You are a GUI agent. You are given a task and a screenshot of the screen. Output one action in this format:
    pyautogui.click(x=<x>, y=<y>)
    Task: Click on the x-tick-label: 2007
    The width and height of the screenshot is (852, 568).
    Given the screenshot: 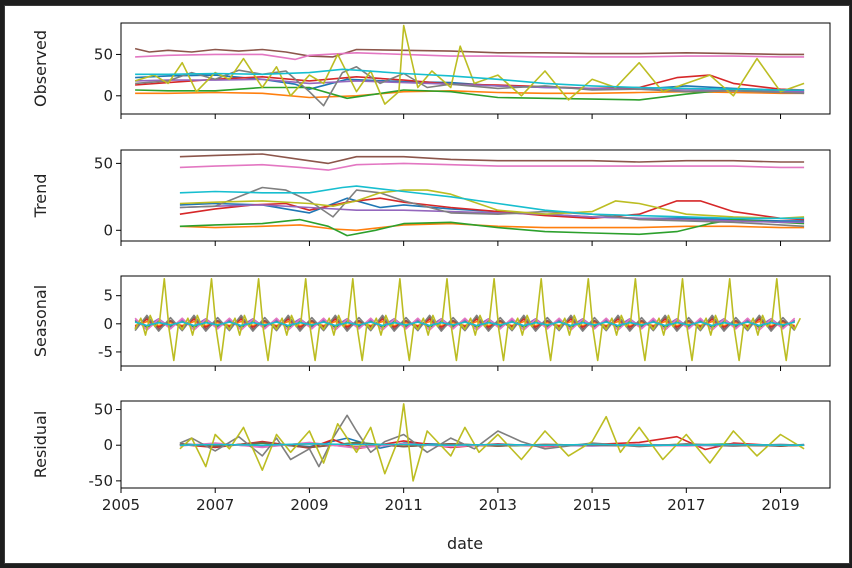 What is the action you would take?
    pyautogui.click(x=215, y=505)
    